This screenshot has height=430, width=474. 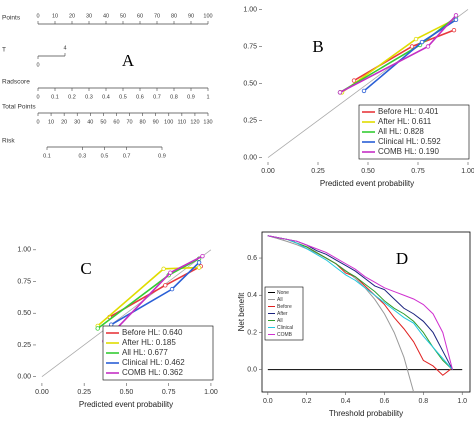 I want to click on tick-label: 1, so click(x=207, y=97).